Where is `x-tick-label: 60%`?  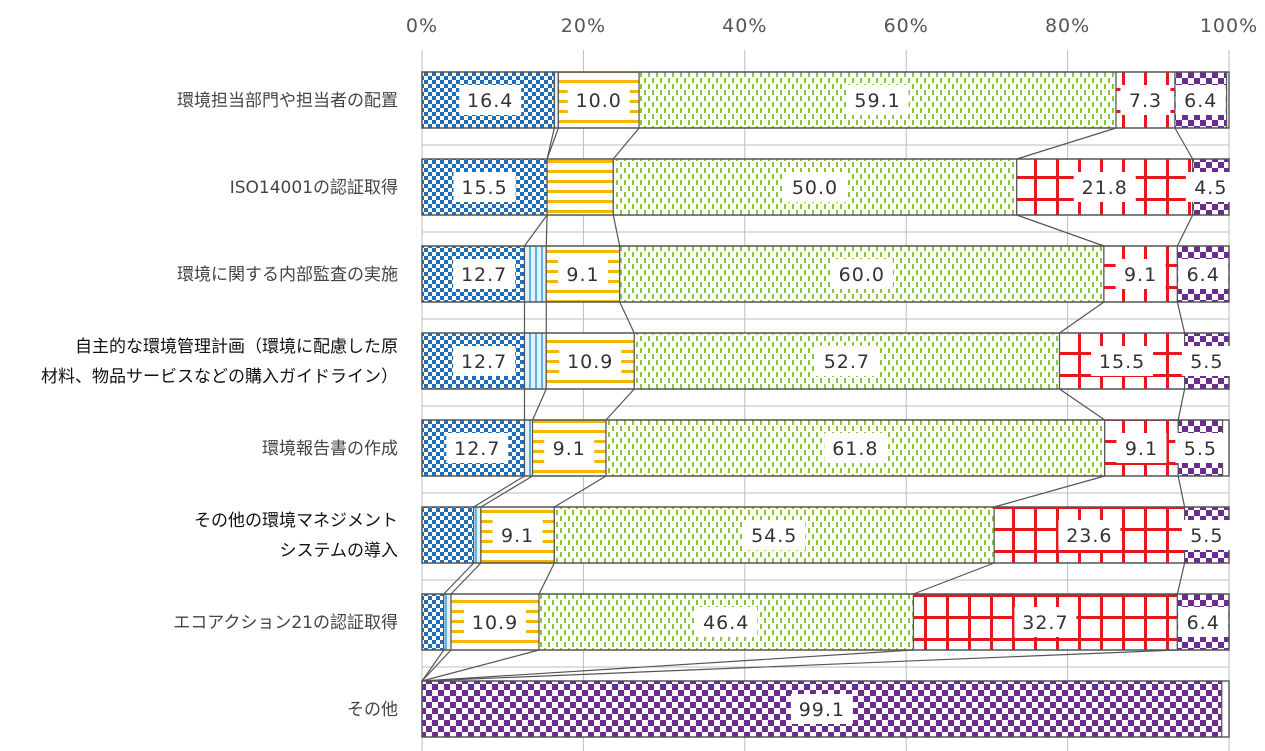 x-tick-label: 60% is located at coordinates (906, 26).